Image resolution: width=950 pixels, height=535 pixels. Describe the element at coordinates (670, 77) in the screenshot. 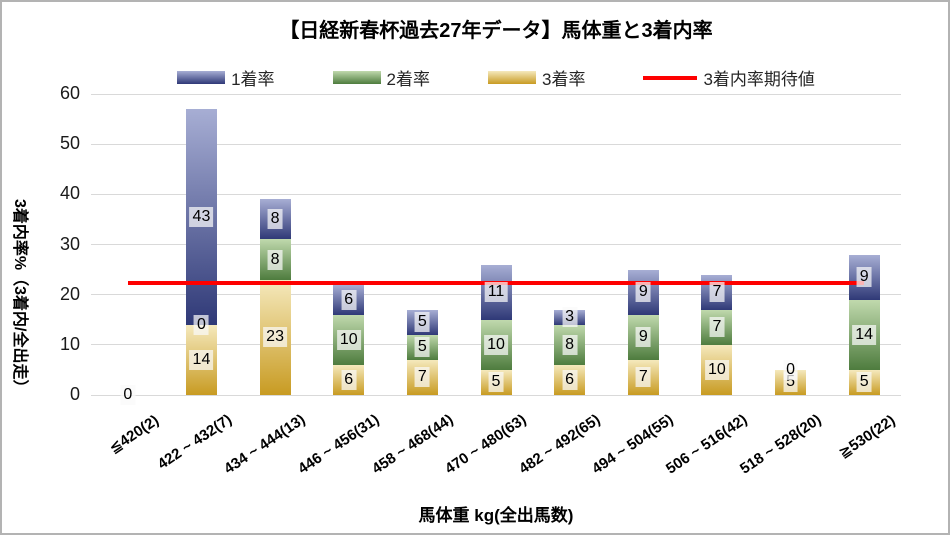

I see `legend-line-expected-rate-icon` at that location.